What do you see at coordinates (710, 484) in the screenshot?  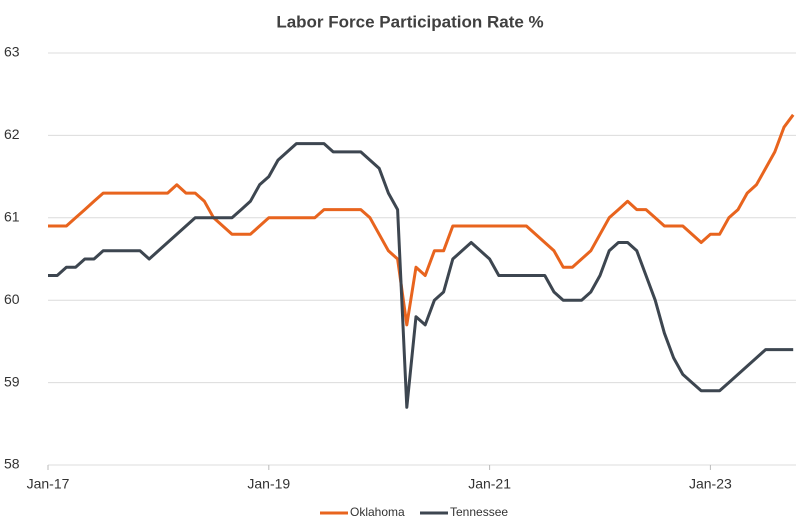 I see `x-tick-label: Jan-23` at bounding box center [710, 484].